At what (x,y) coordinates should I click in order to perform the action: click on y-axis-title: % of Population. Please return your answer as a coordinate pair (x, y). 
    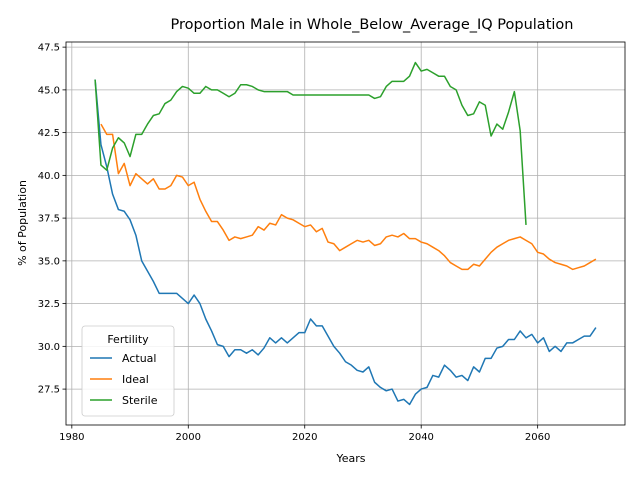
    Looking at the image, I should click on (22, 223).